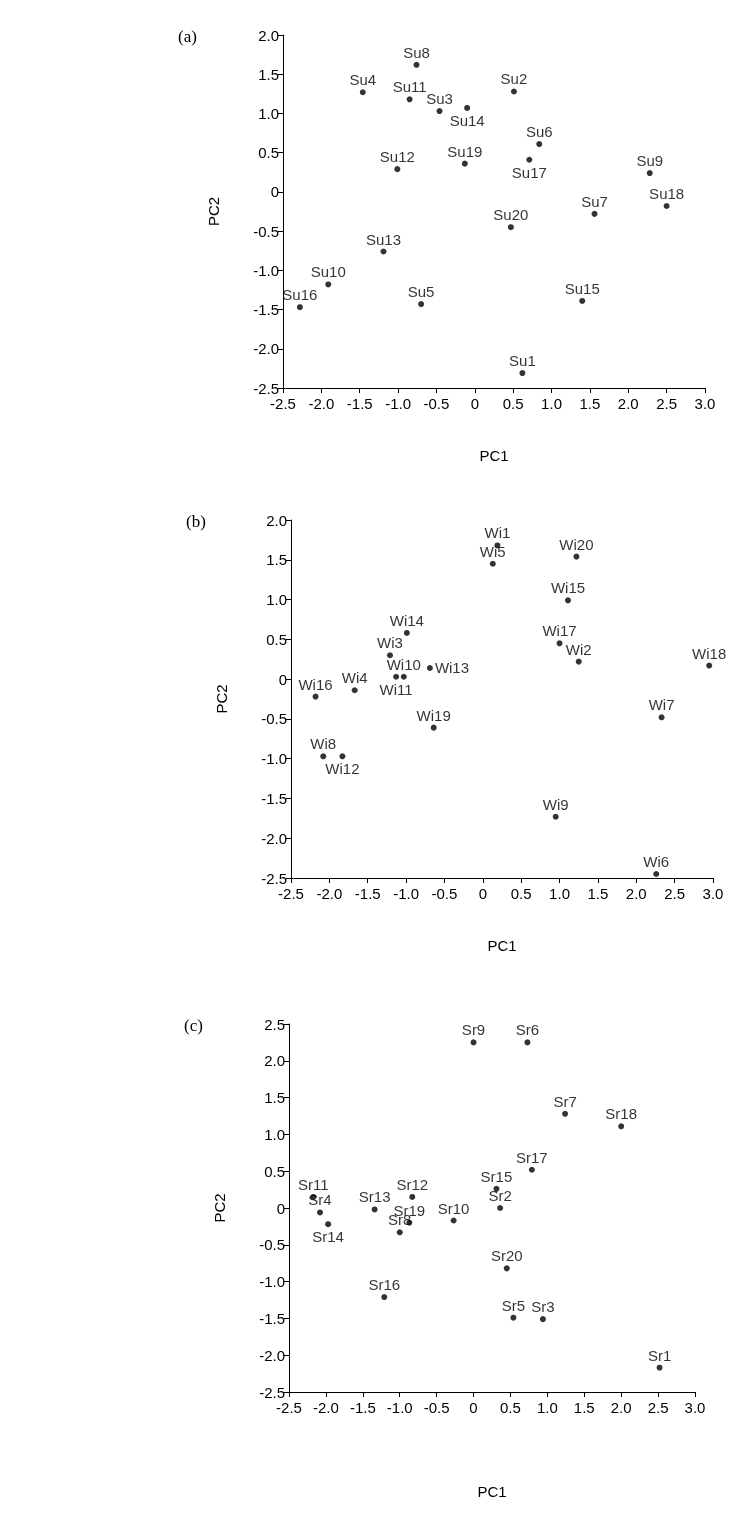 The image size is (755, 1530). What do you see at coordinates (497, 533) in the screenshot?
I see `data-label: Wi1` at bounding box center [497, 533].